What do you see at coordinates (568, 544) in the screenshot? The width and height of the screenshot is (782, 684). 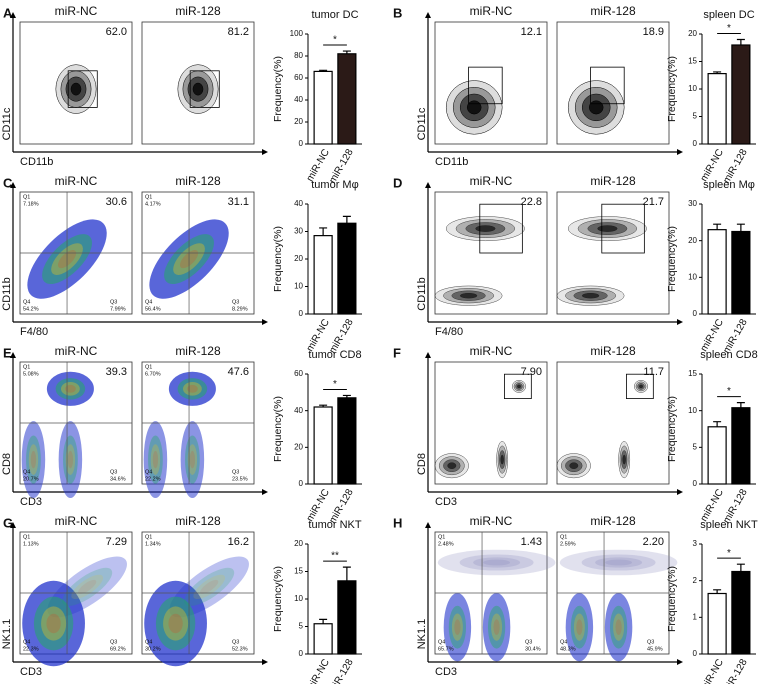 I see `quadrant-value: 2.59%` at bounding box center [568, 544].